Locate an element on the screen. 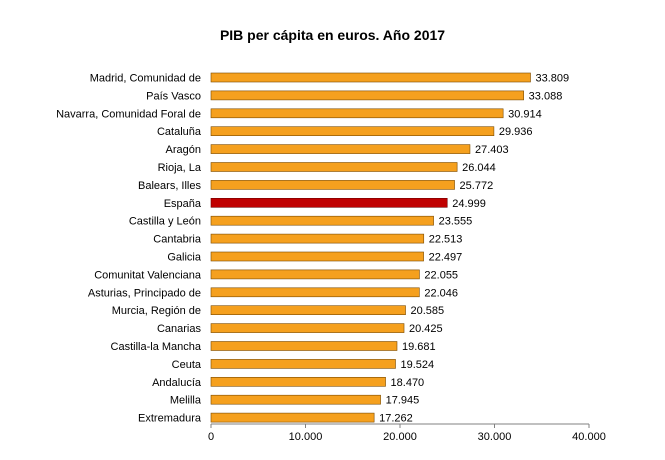  category-label-castilla-la-mancha: Castilla-la Mancha is located at coordinates (156, 347).